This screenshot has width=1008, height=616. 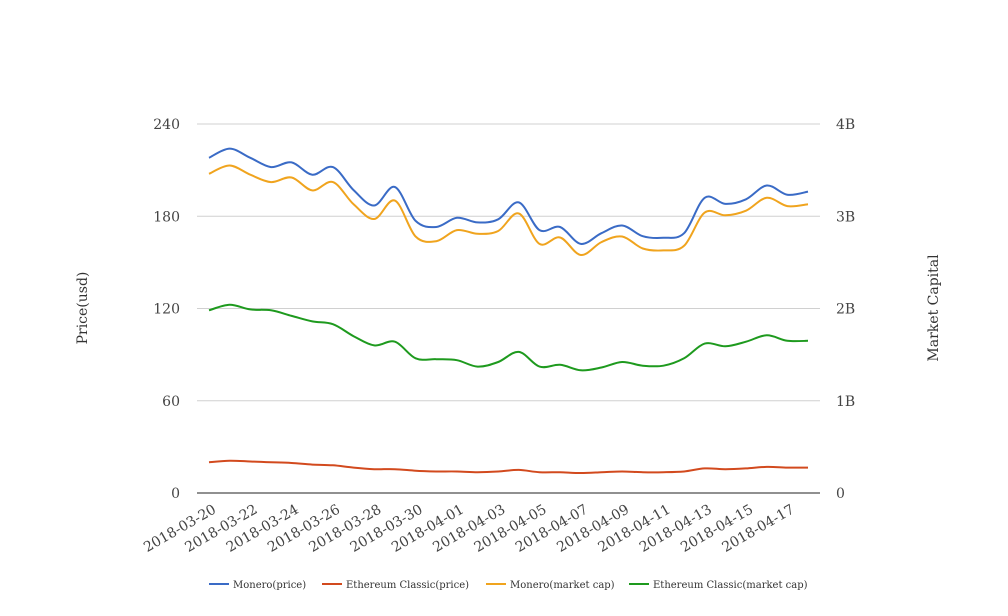 What do you see at coordinates (562, 585) in the screenshot?
I see `legend-label: Monero(market cap)` at bounding box center [562, 585].